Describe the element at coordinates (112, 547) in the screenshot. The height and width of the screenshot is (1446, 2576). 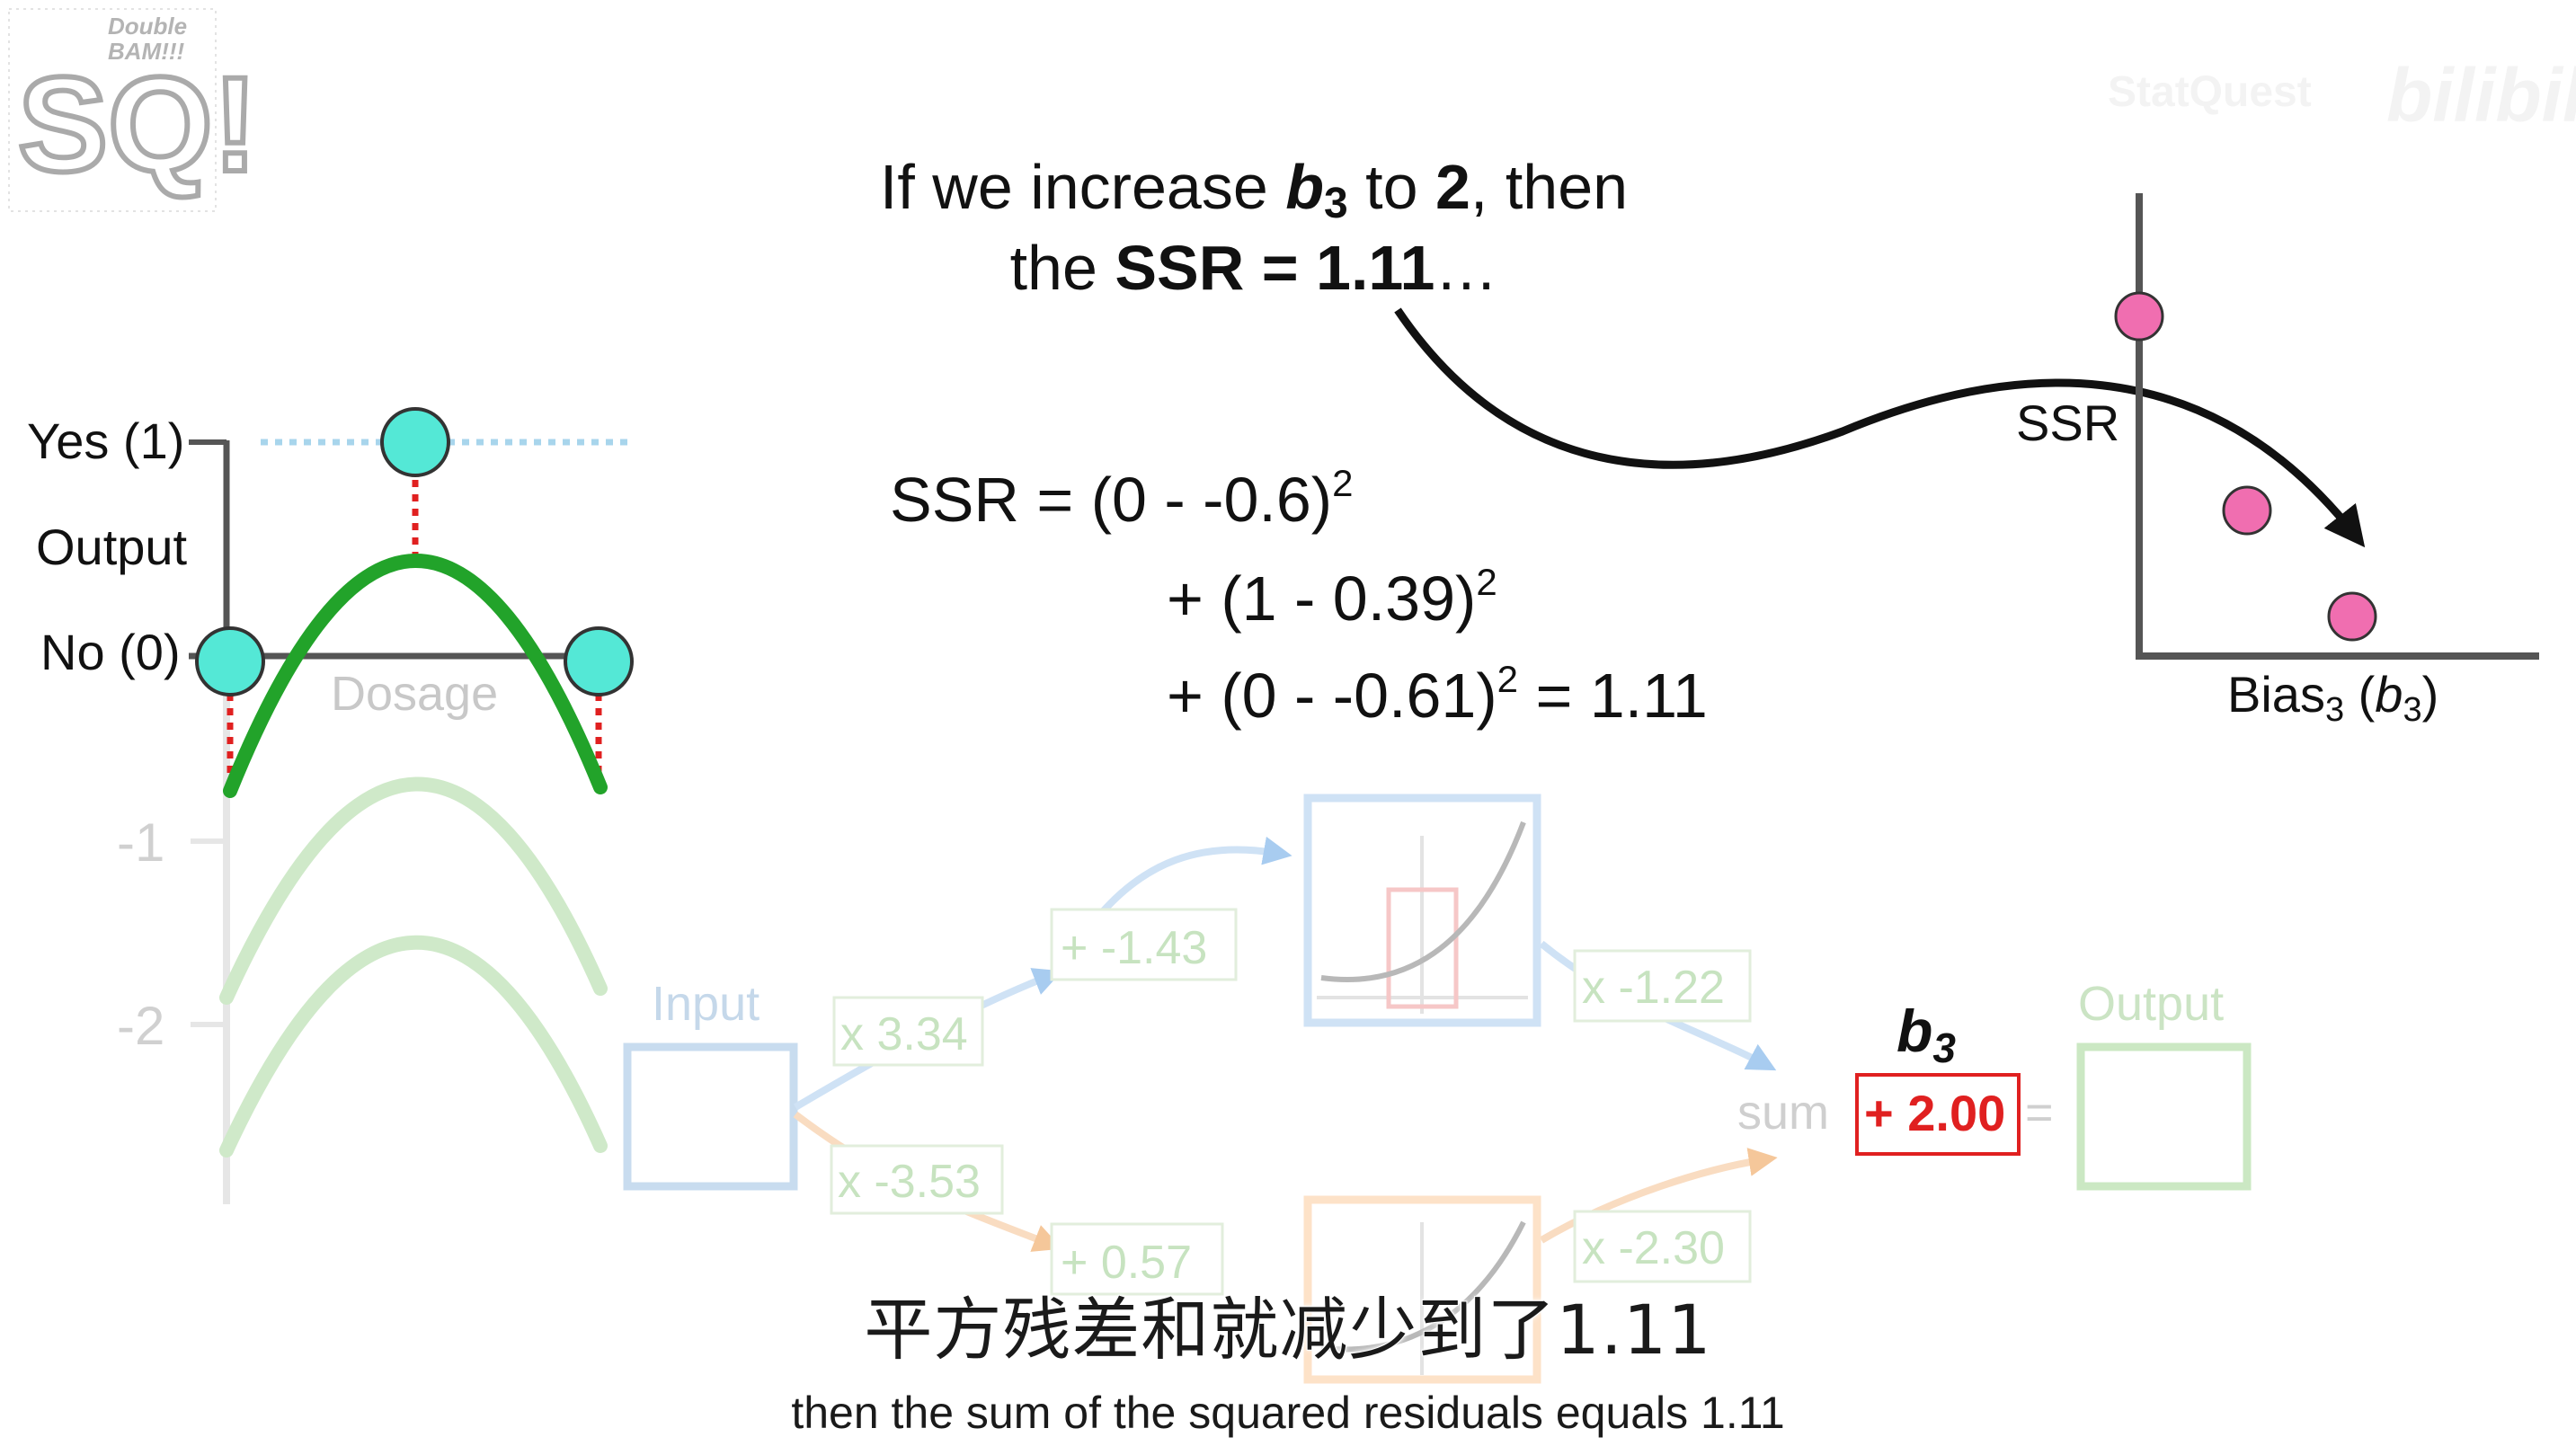
I see `output-axis-label: Output` at that location.